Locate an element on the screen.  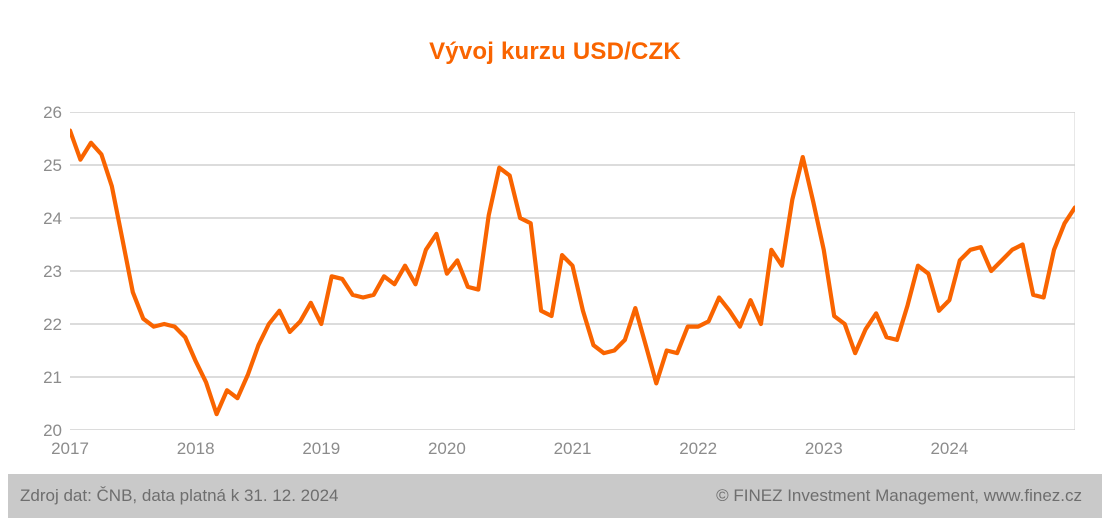
x-tick-label: 2017 is located at coordinates (70, 448).